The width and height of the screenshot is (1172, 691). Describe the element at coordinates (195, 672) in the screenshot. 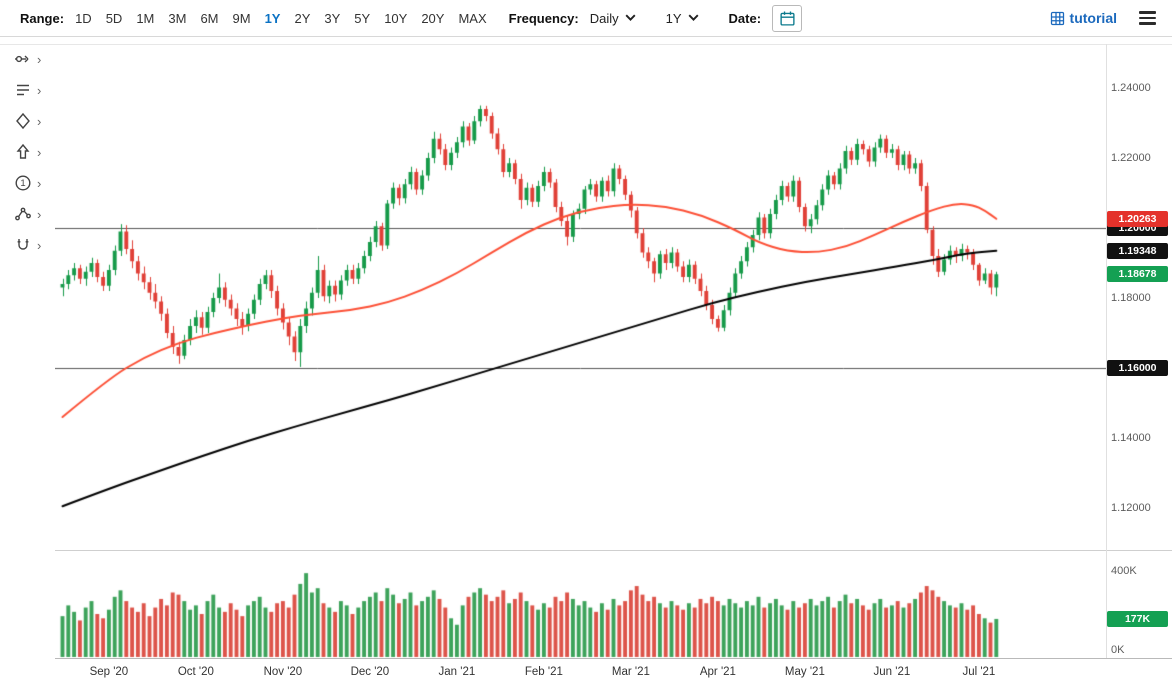

I see `time-axis-label: Oct '20` at that location.